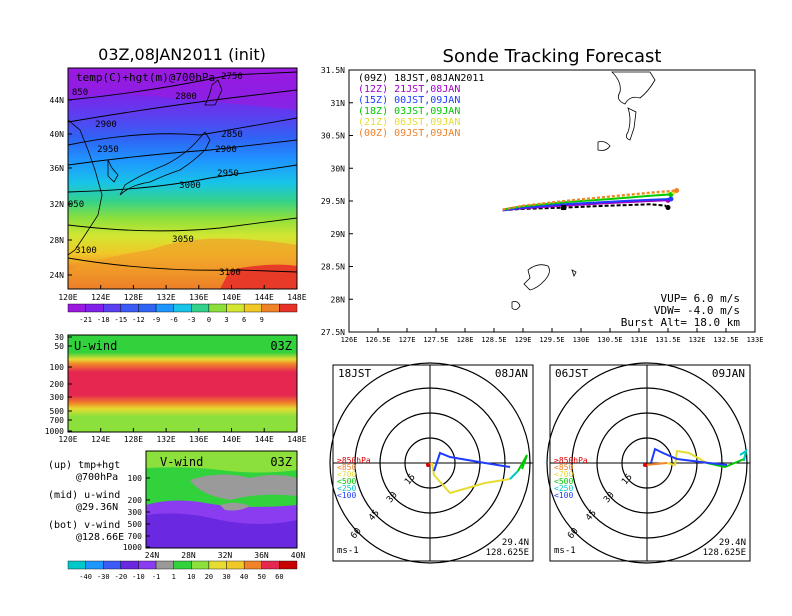  I want to click on colorbar-label: -20, so click(121, 577).